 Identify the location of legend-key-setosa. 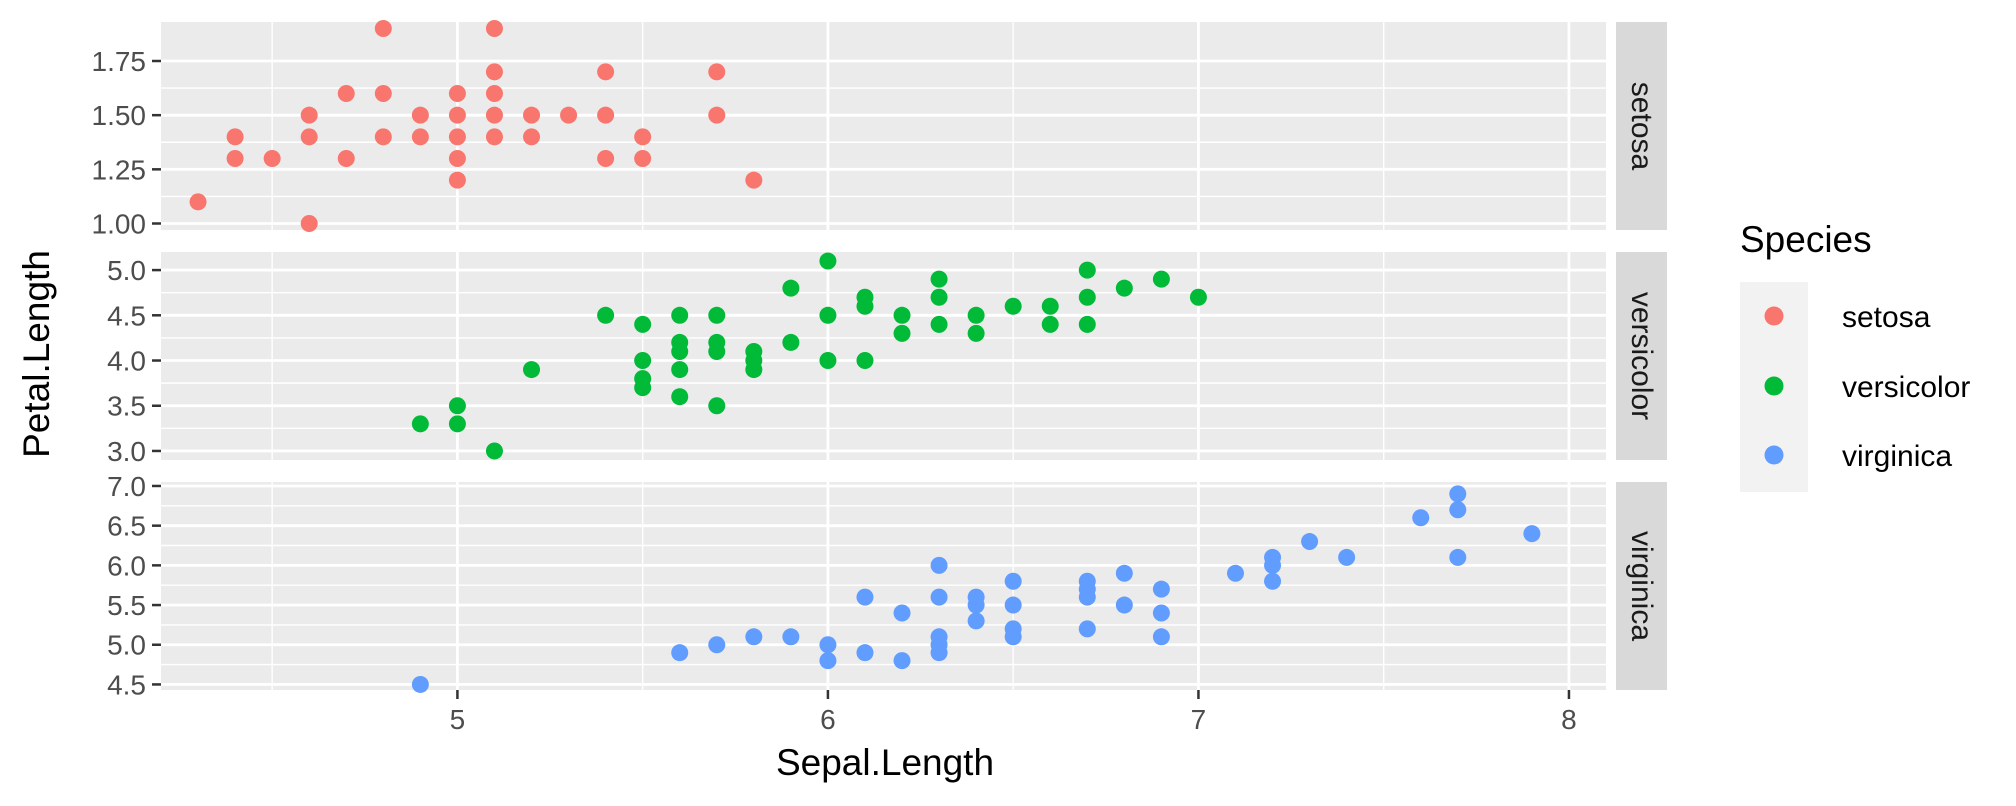
(1774, 316).